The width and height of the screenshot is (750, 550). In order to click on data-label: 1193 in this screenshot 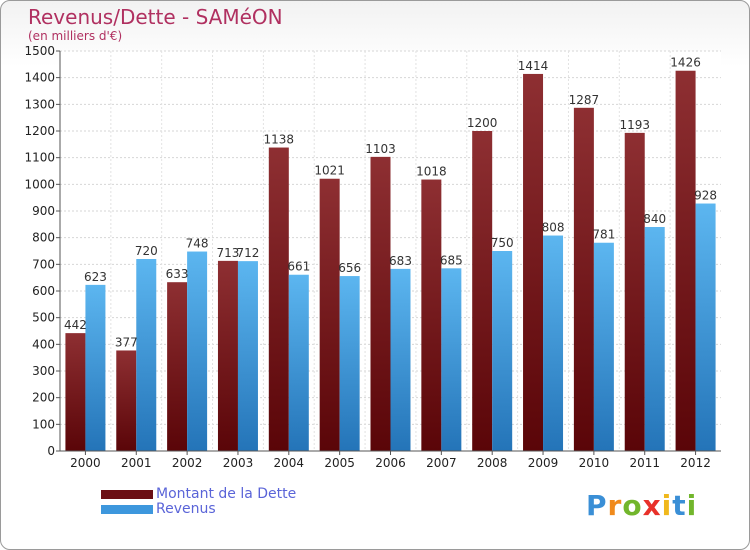, I will do `click(634, 125)`.